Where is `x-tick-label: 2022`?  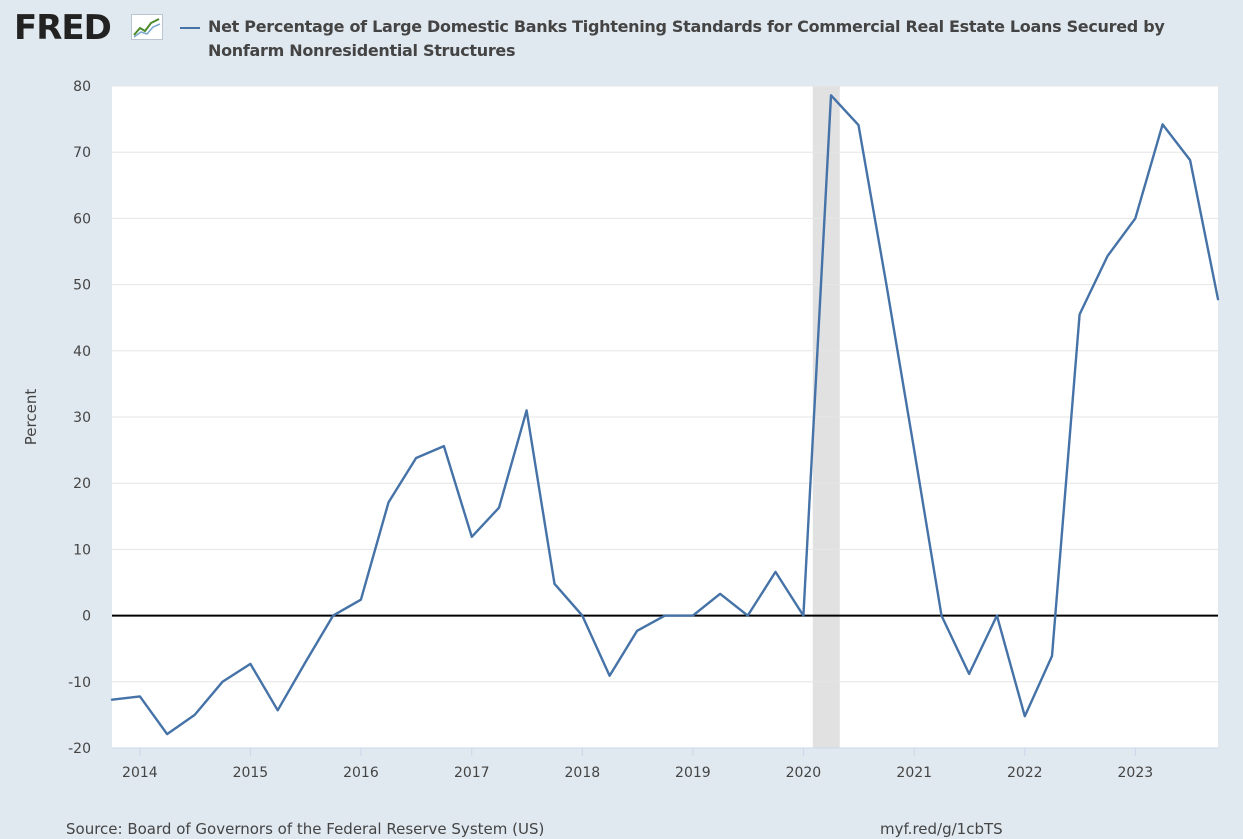 x-tick-label: 2022 is located at coordinates (1025, 773).